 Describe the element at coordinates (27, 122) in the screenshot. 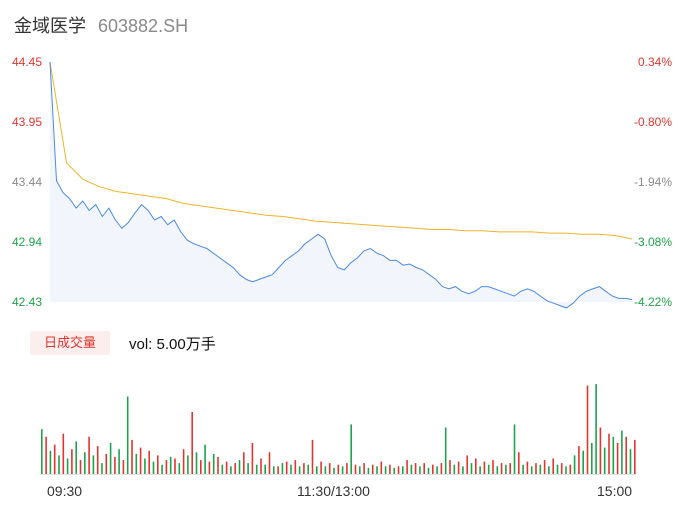

I see `price-tick-label: 43.95` at that location.